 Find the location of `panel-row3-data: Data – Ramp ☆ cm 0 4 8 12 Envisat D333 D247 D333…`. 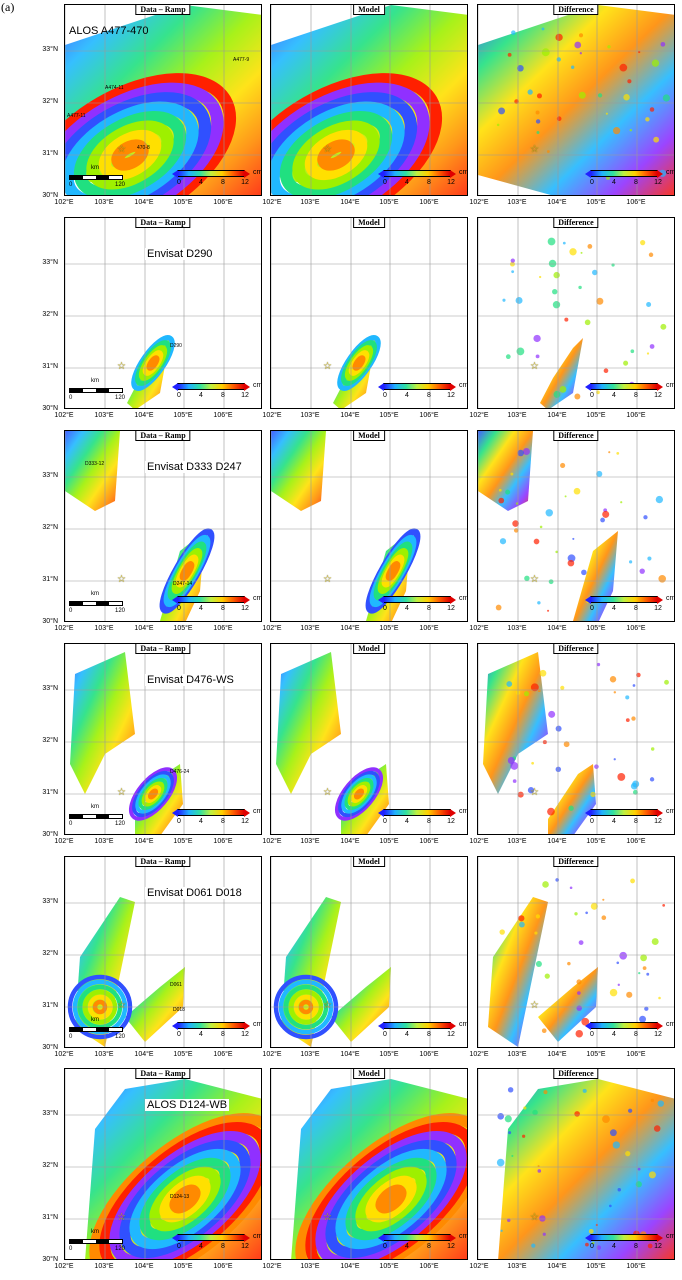

panel-row3-data: Data – Ramp ☆ cm 0 4 8 12 Envisat D333 D247 D333… is located at coordinates (163, 526).